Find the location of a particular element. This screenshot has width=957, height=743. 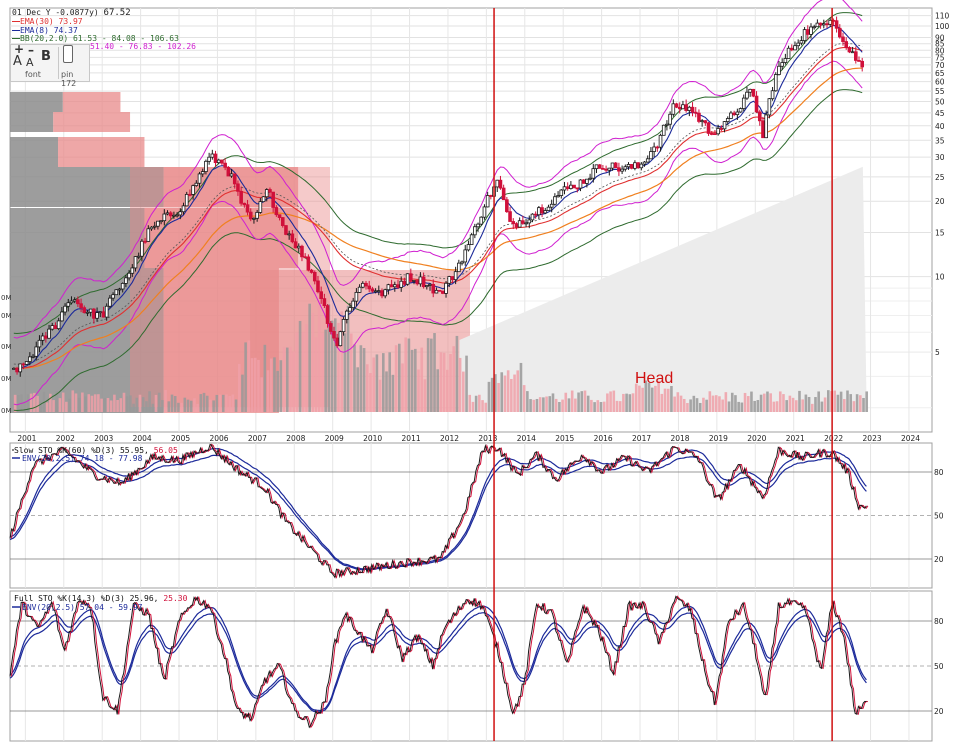

x-tick-label: 2010 is located at coordinates (372, 438).